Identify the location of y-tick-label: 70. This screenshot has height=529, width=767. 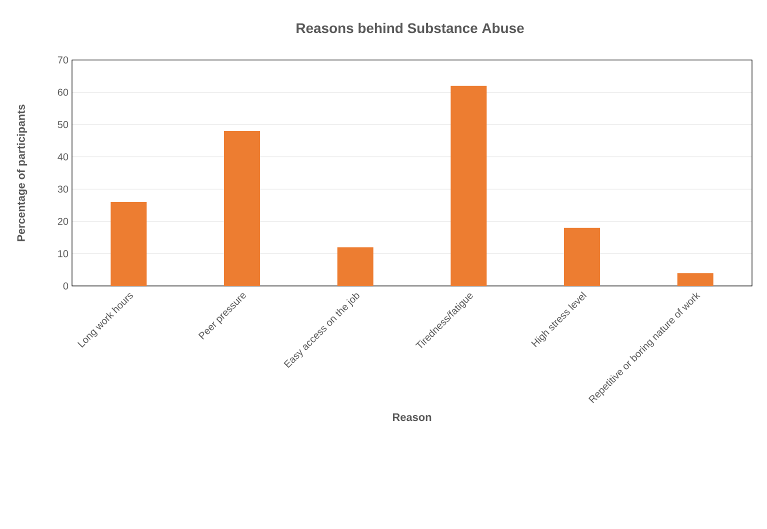
(63, 60).